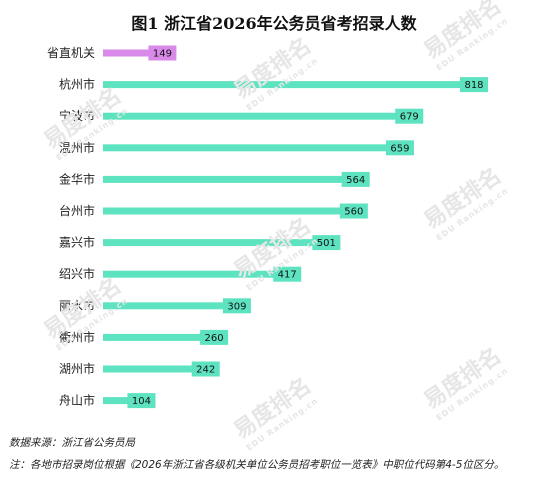 The height and width of the screenshot is (497, 548). I want to click on data-label: 104, so click(141, 401).